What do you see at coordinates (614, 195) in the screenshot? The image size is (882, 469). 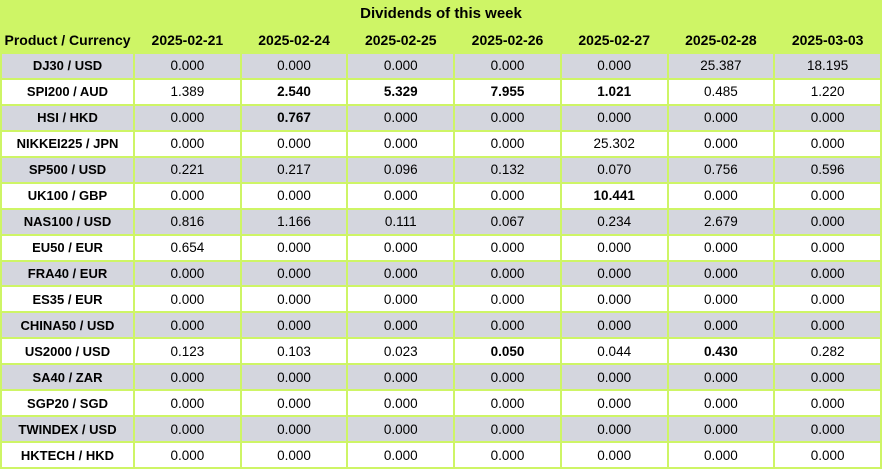 I see `value-cell: 10.441` at bounding box center [614, 195].